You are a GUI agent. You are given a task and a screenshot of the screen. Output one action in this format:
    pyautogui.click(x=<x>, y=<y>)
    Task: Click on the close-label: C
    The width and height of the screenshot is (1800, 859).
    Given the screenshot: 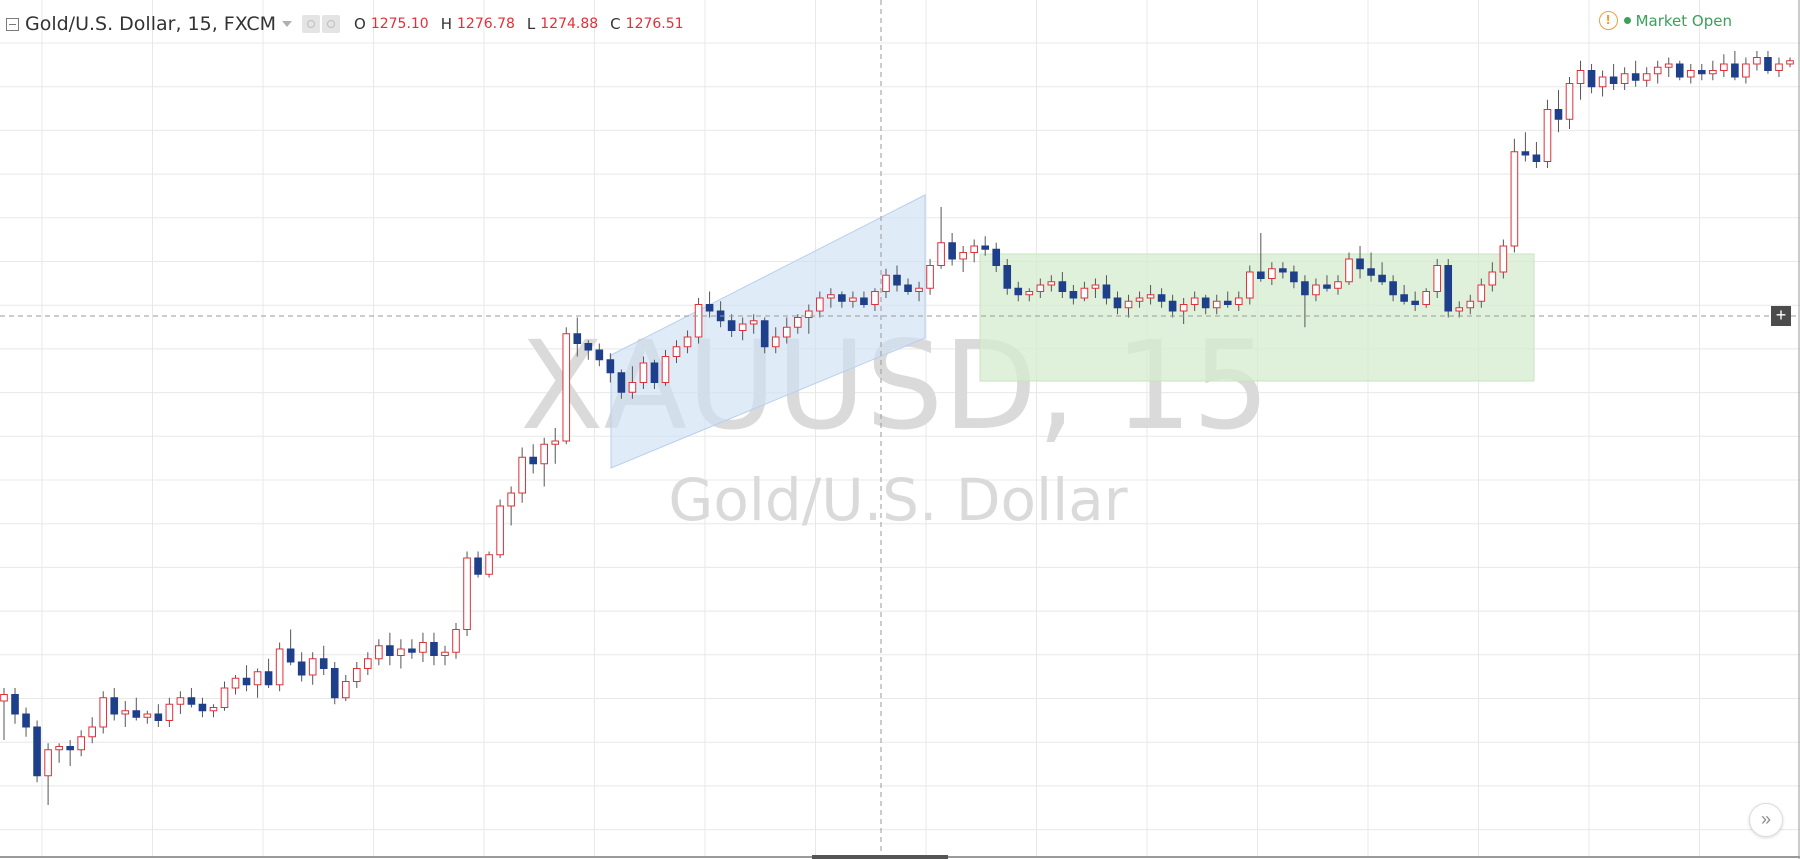 What is the action you would take?
    pyautogui.click(x=615, y=24)
    